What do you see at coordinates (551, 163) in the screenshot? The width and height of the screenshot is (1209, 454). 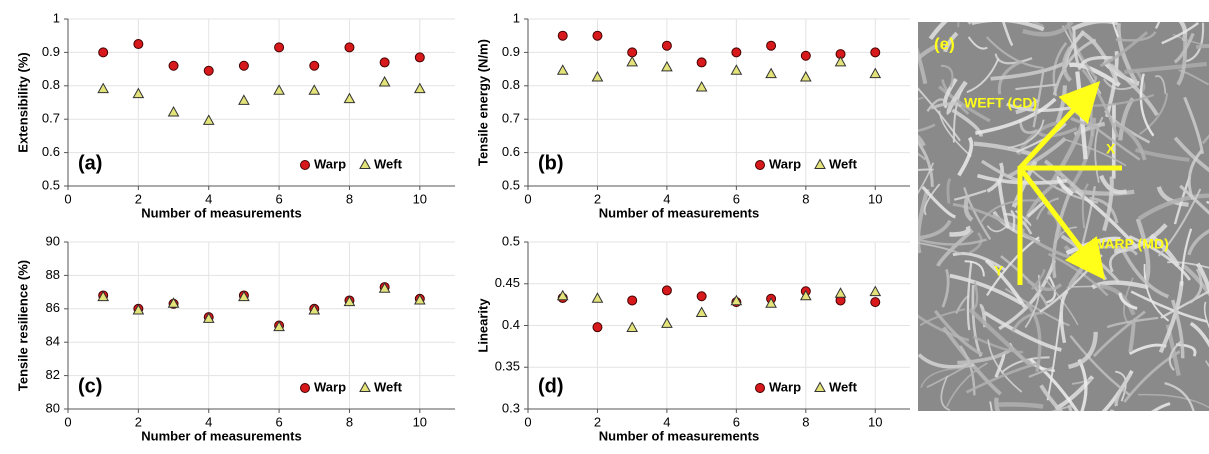 I see `panel-label: (b)` at bounding box center [551, 163].